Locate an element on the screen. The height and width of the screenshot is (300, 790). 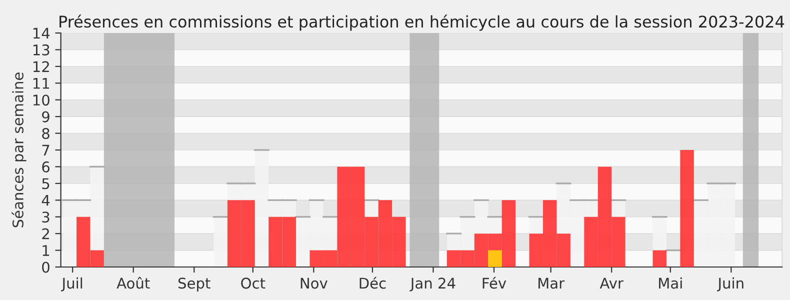
x-tick-label: Mai is located at coordinates (670, 283).